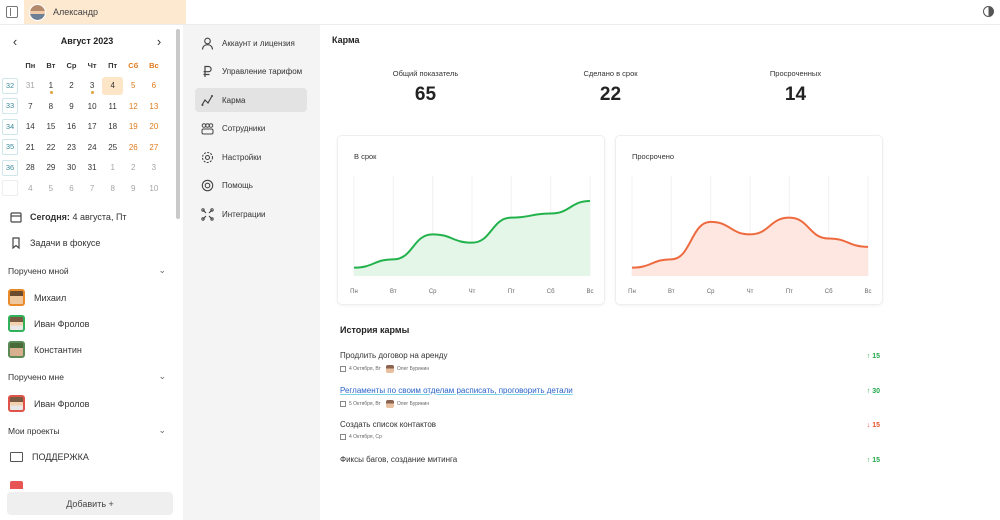  I want to click on history-item: Фиксы багов, создание митинга ↑ 15, so click(610, 459).